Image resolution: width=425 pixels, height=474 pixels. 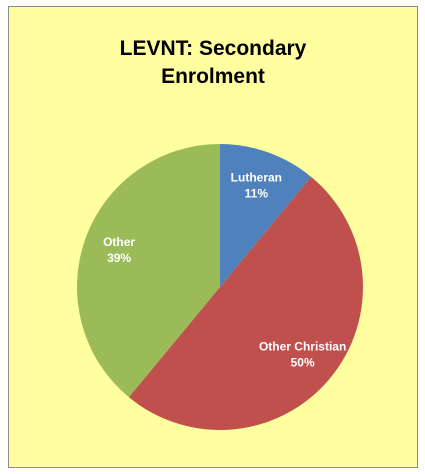 I want to click on slice-label: Other, so click(x=119, y=242).